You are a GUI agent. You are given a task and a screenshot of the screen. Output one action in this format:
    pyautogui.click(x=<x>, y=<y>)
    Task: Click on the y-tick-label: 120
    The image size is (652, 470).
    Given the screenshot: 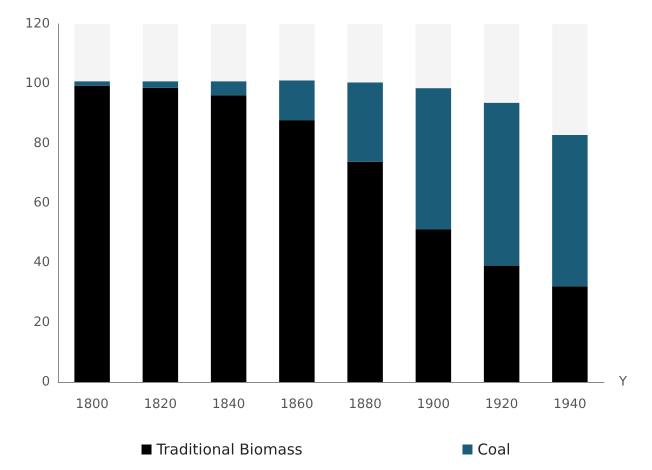 What is the action you would take?
    pyautogui.click(x=37, y=24)
    